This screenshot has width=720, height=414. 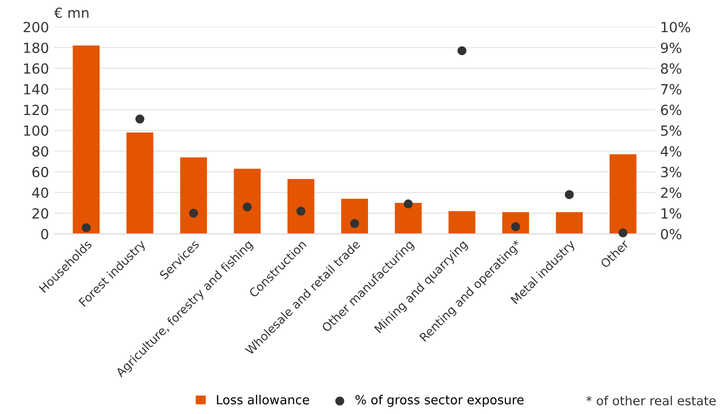 I want to click on y-tick-label: 20, so click(x=40, y=213).